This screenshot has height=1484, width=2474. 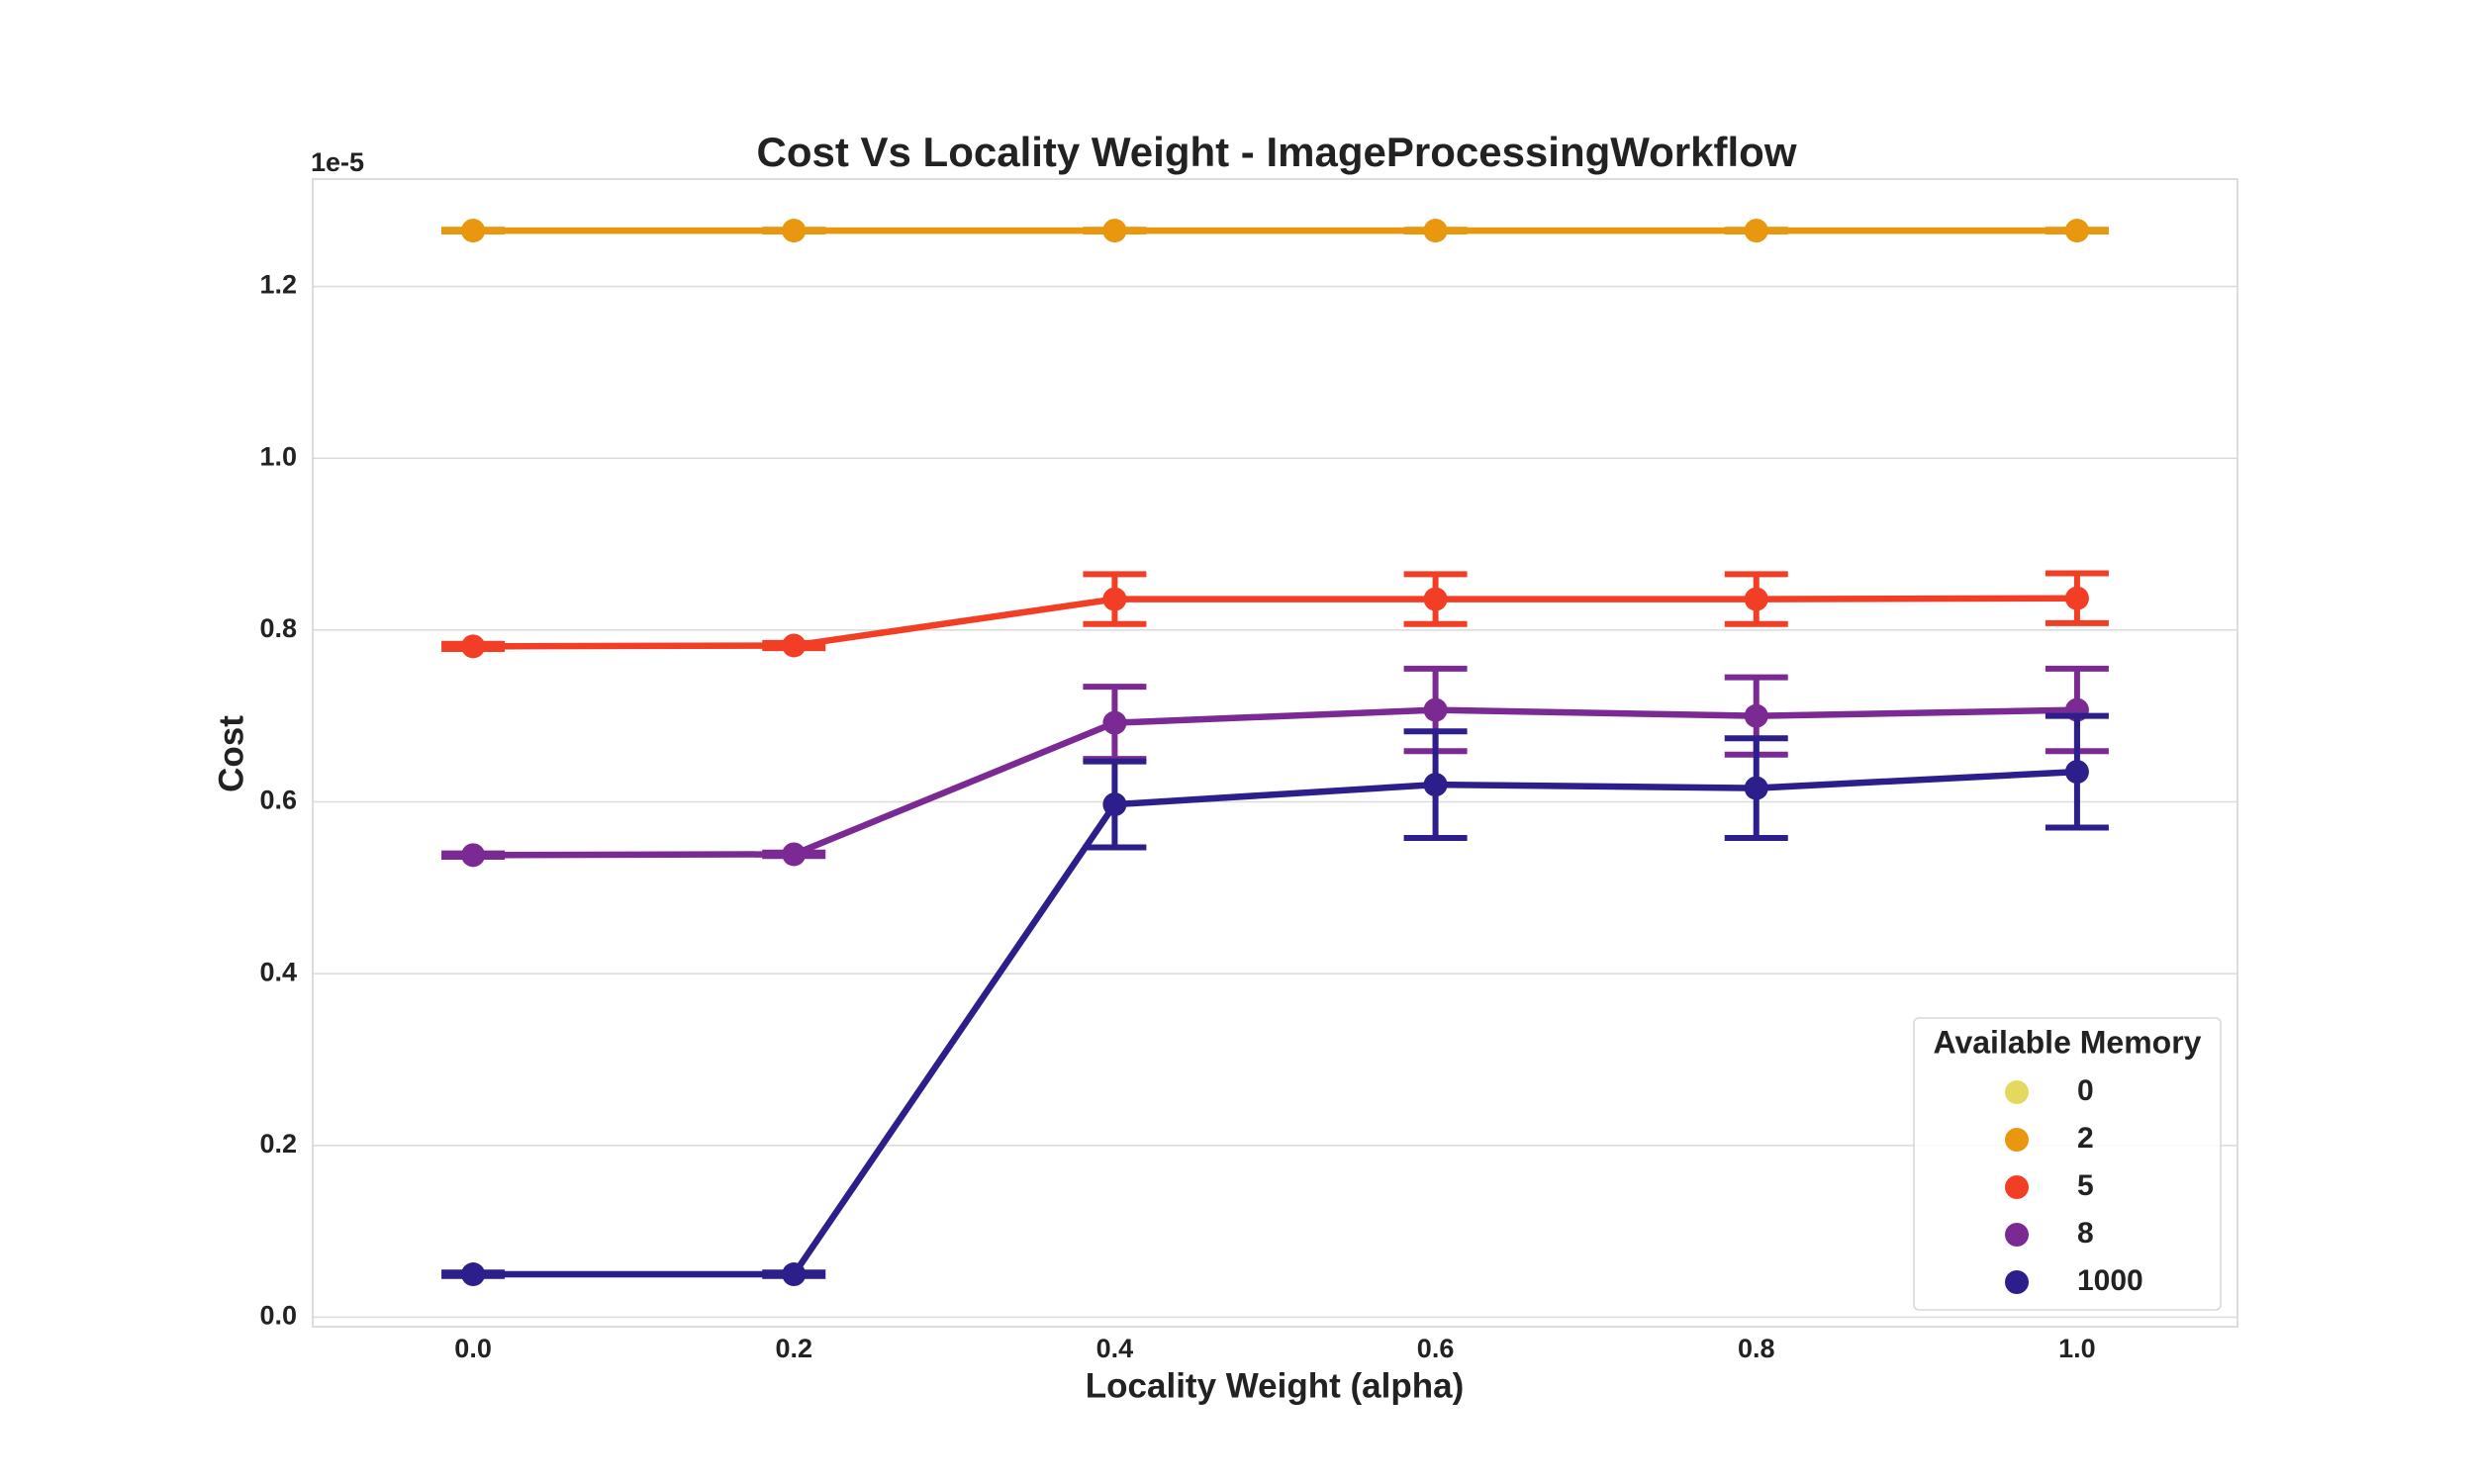 I want to click on legend-label: 0, so click(x=2086, y=1090).